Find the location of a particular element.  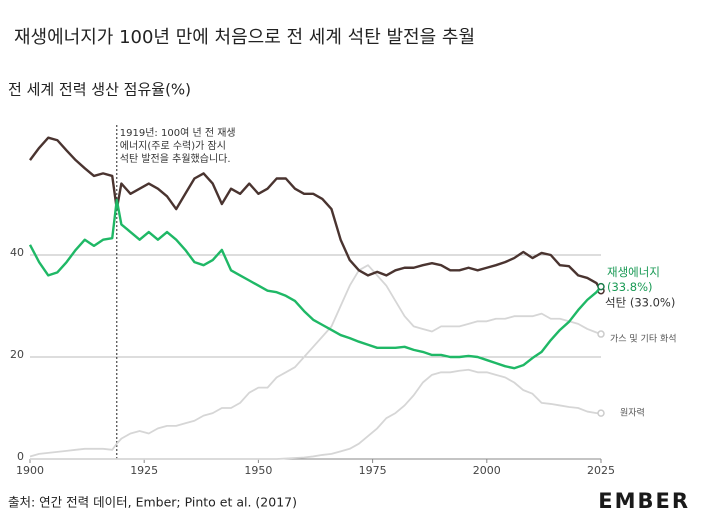

series-label: 재생에너지 is located at coordinates (633, 272).